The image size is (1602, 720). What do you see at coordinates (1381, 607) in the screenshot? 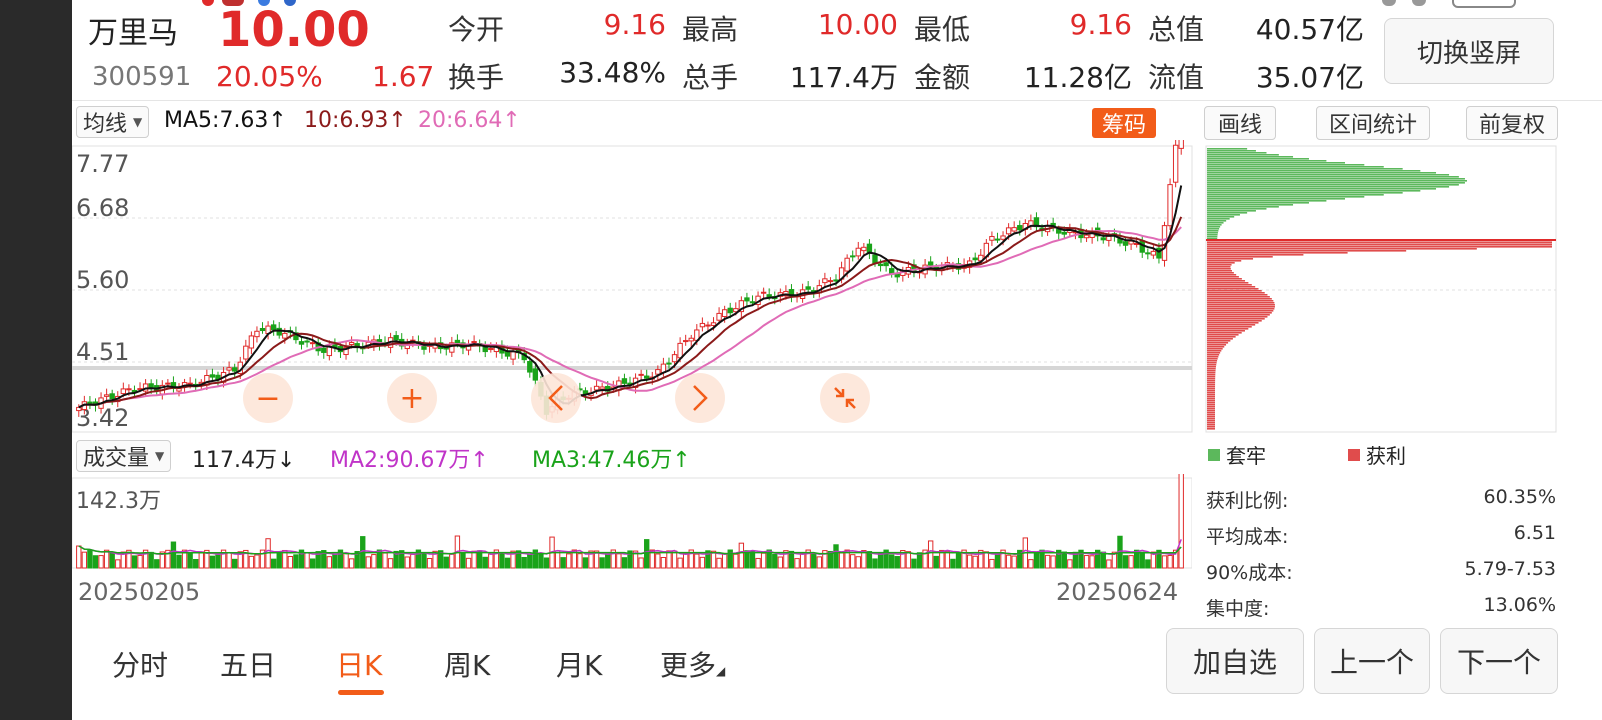
I see `chip-stat-concentration: 集中度: 13.06%` at bounding box center [1381, 607].